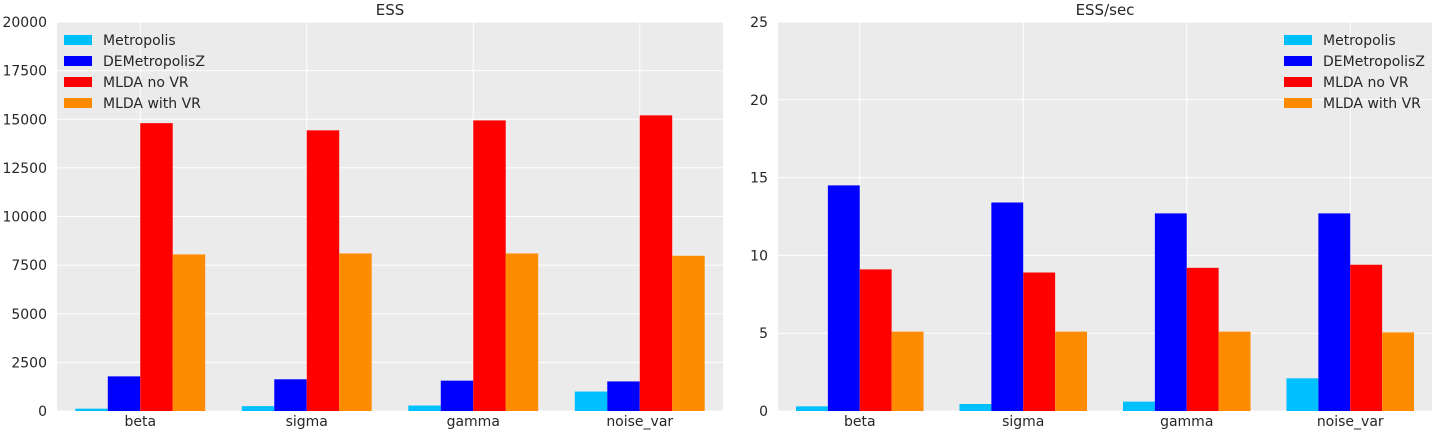  What do you see at coordinates (390, 10) in the screenshot?
I see `chart-title: ESS` at bounding box center [390, 10].